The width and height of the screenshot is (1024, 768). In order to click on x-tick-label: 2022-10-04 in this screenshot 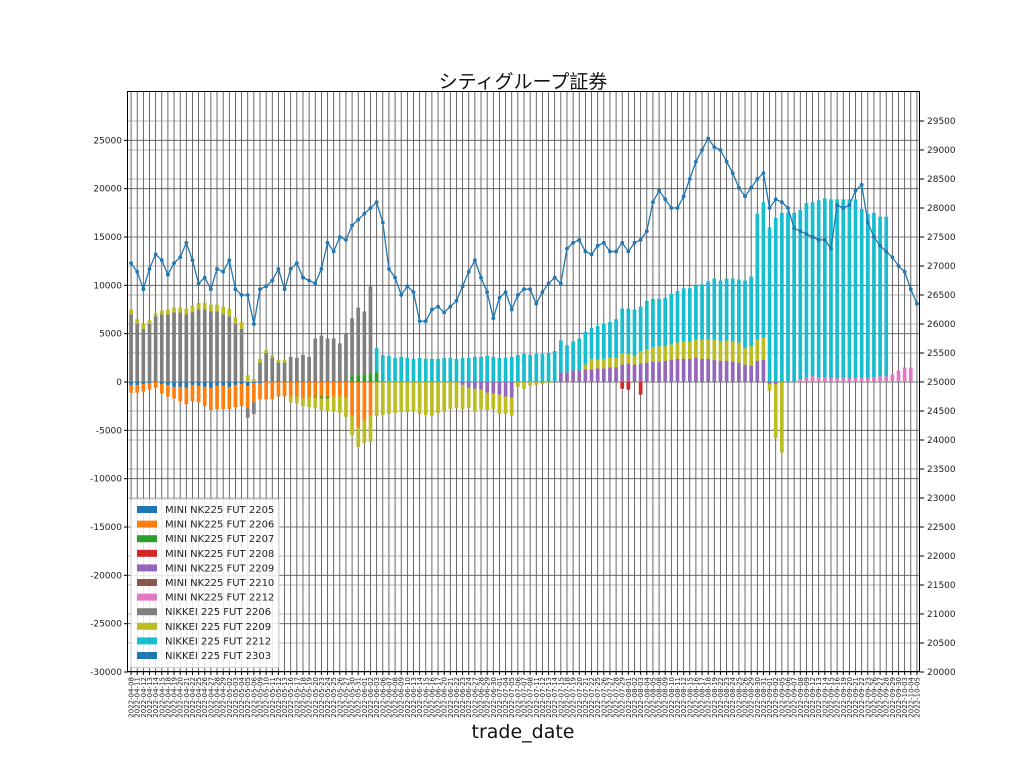, I will do `click(911, 696)`.